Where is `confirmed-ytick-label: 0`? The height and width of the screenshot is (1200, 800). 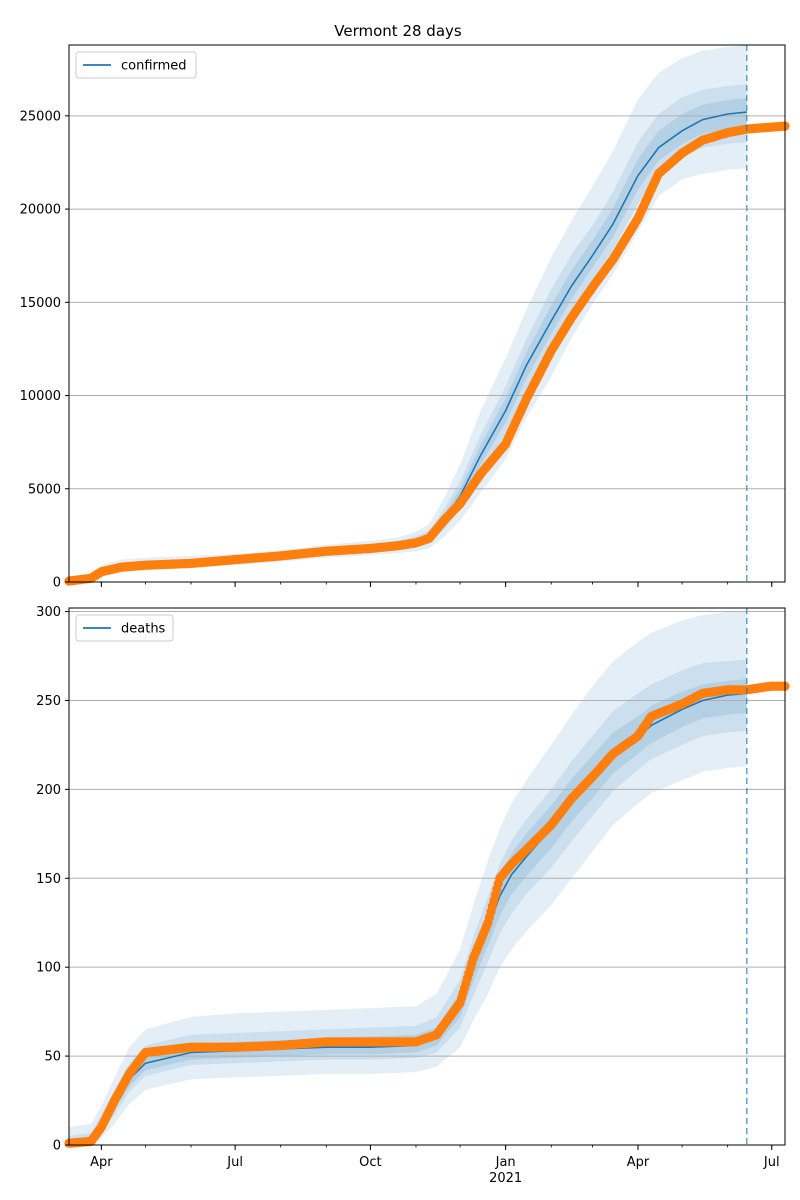
confirmed-ytick-label: 0 is located at coordinates (57, 583).